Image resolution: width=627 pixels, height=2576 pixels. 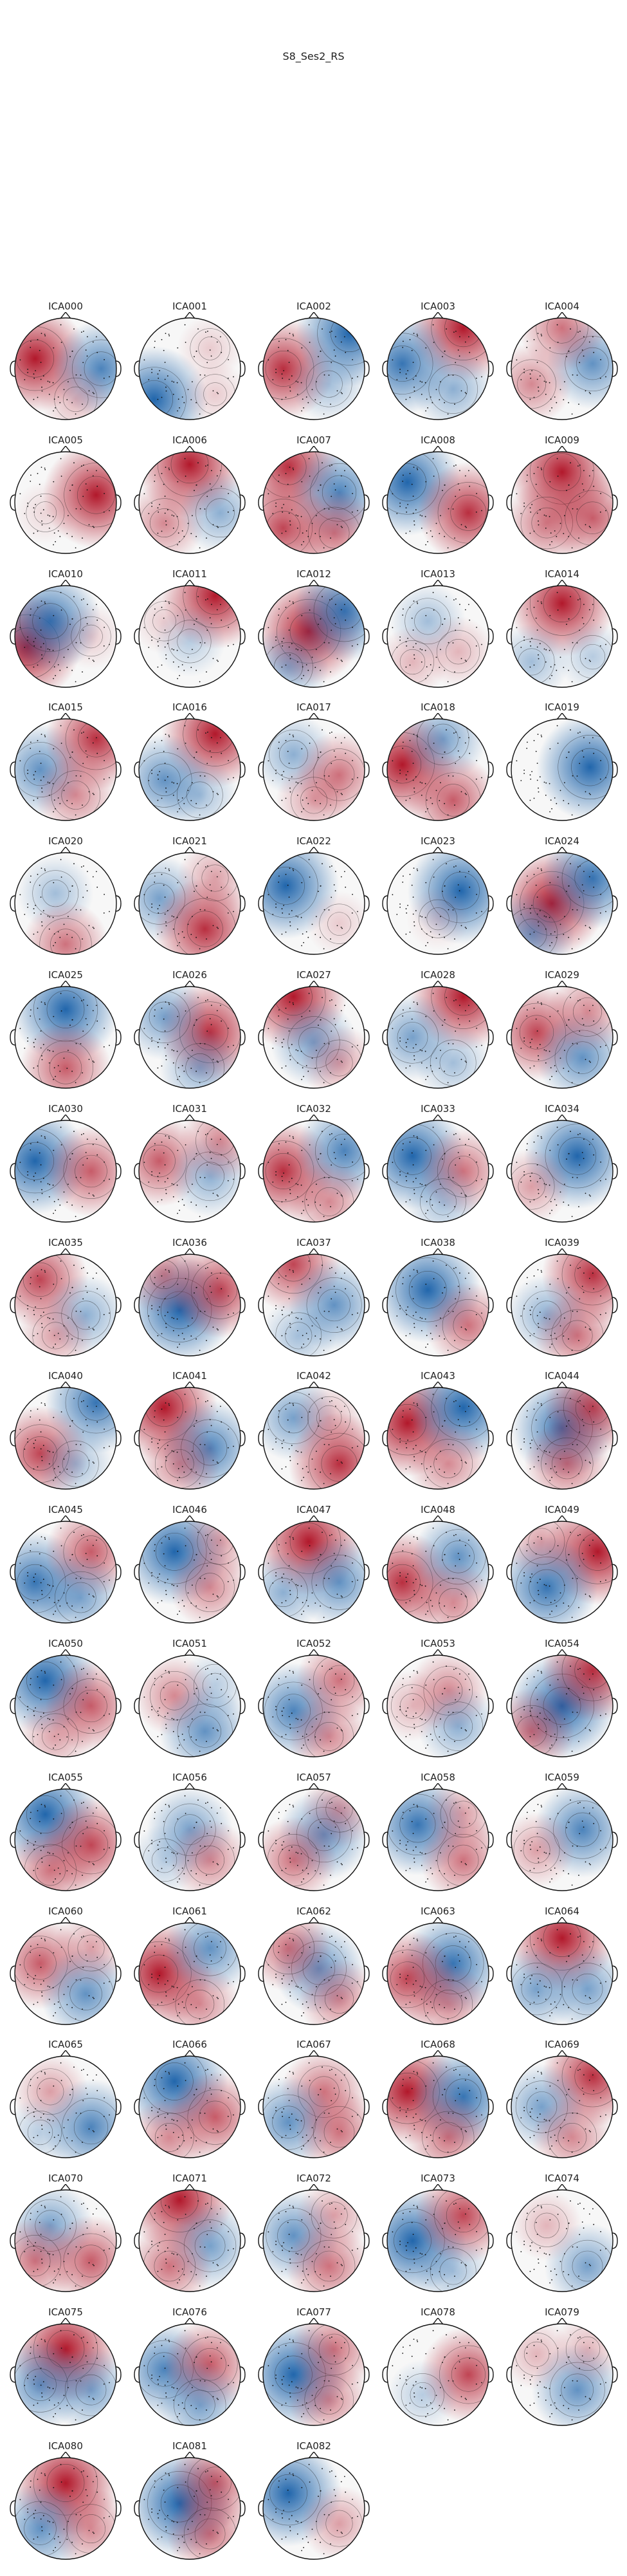 I want to click on topomap-label: ICA054, so click(x=562, y=1643).